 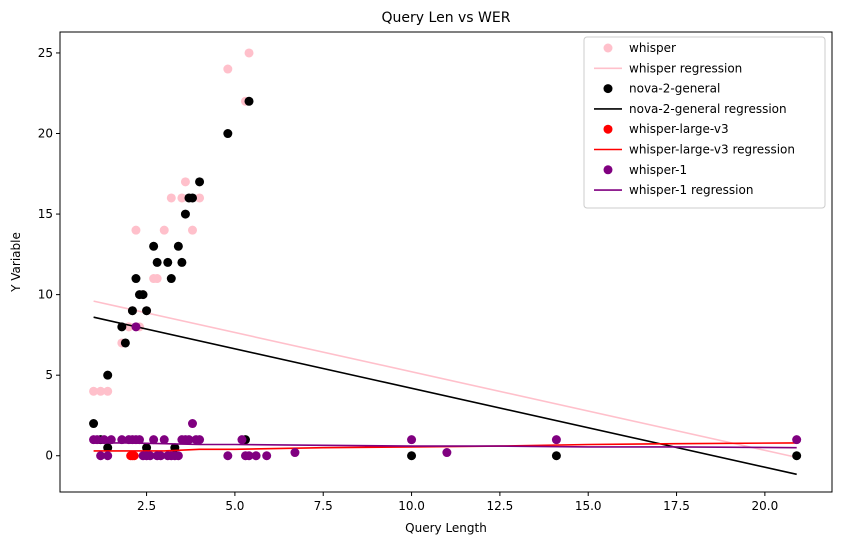 I want to click on whisper-series, so click(x=171, y=222).